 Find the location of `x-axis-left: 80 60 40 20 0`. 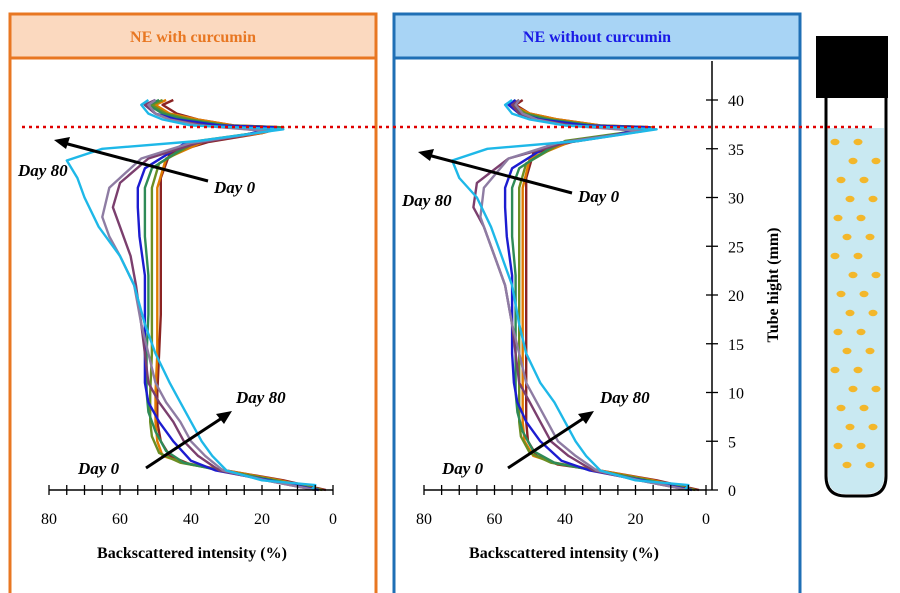

x-axis-left: 80 60 40 20 0 is located at coordinates (189, 506).